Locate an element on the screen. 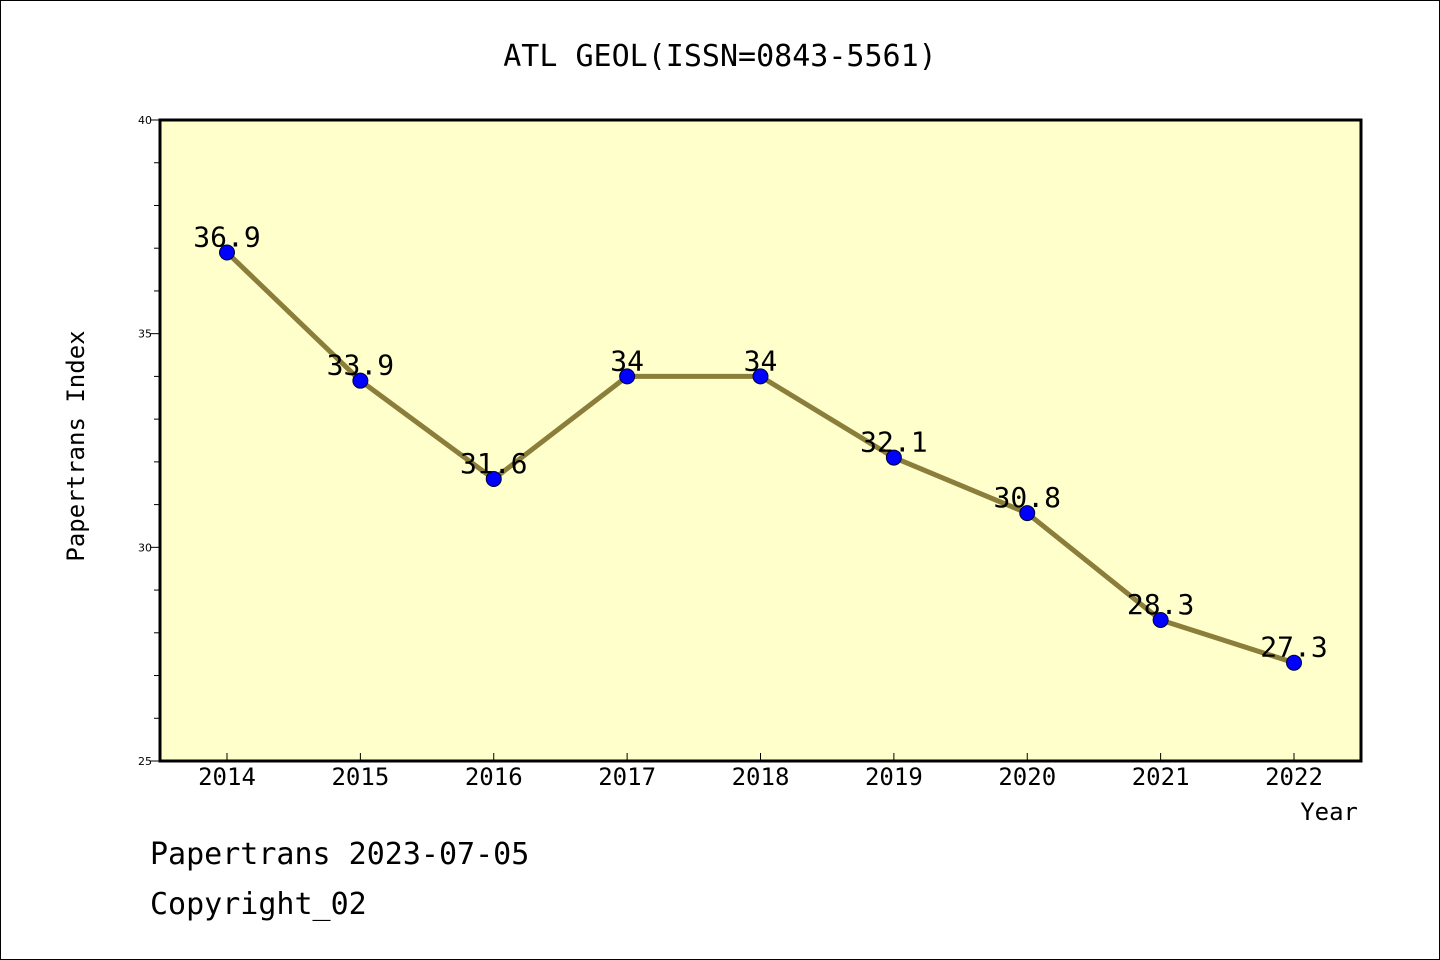 This screenshot has width=1440, height=960. x-axis-label: Year is located at coordinates (1329, 812).